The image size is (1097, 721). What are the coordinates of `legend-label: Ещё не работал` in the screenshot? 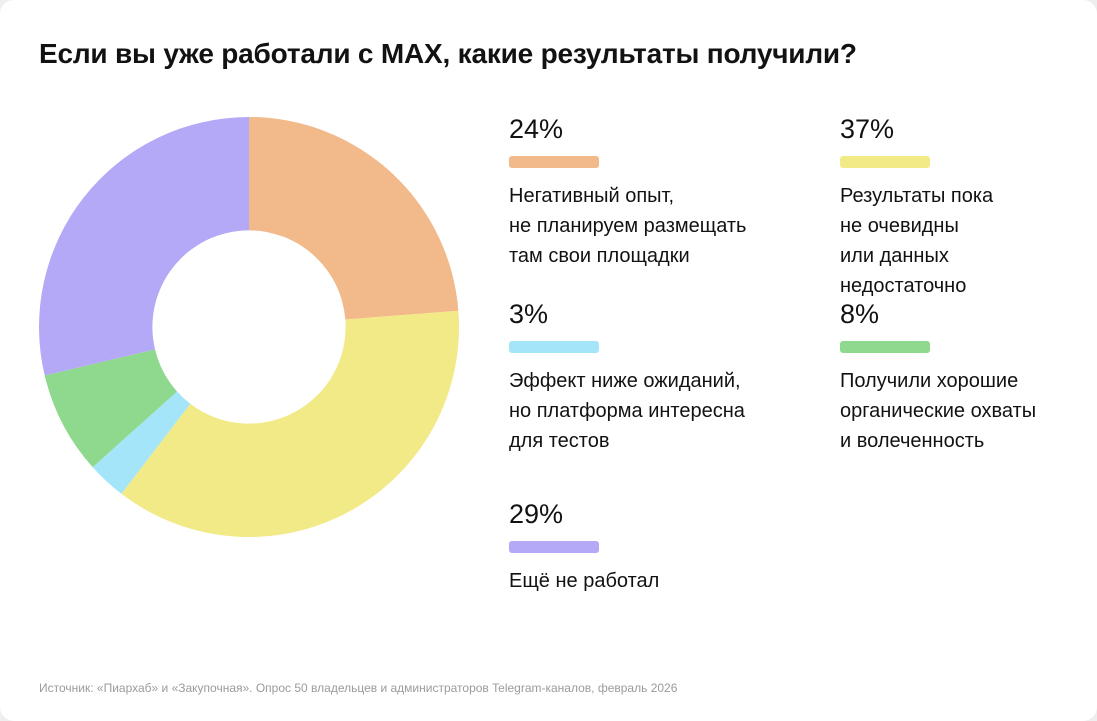 It's located at (584, 581).